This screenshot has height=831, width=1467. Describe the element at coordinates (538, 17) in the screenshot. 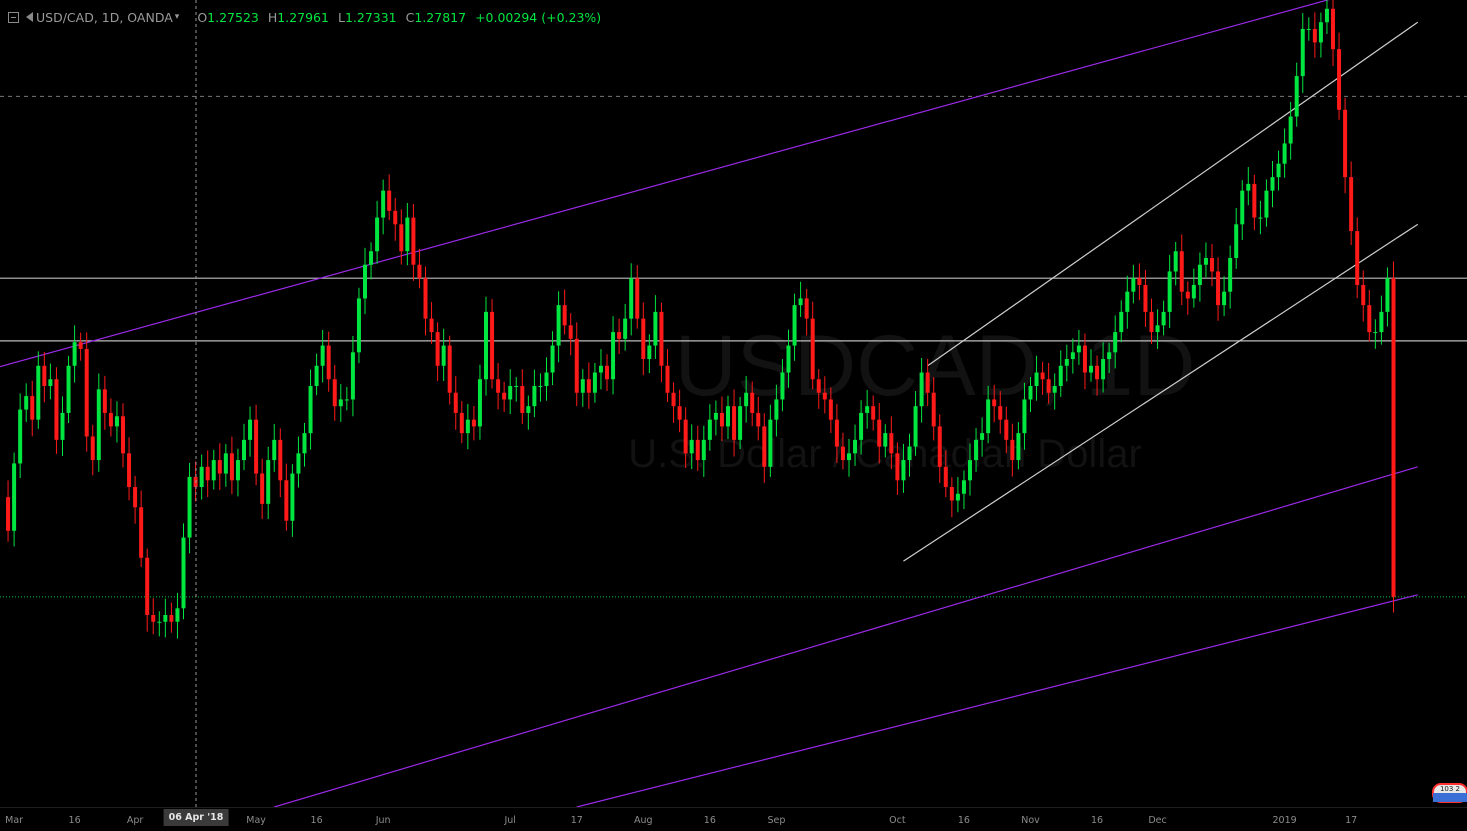

I see `change-value: +0.00294 (+0.23%)` at that location.